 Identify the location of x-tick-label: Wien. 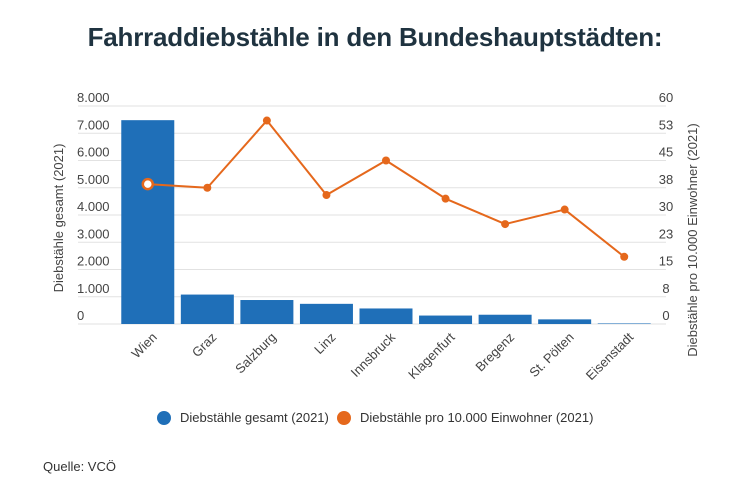
(144, 346).